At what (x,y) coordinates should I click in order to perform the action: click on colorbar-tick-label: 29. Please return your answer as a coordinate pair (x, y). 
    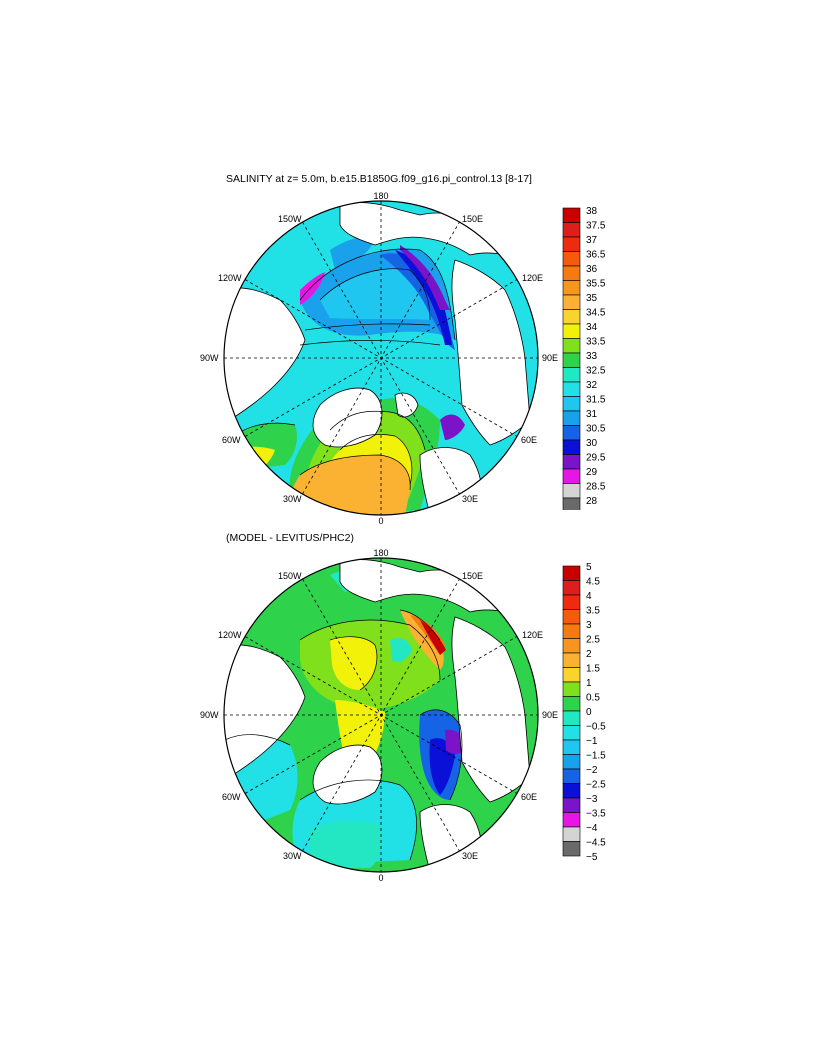
    Looking at the image, I should click on (592, 472).